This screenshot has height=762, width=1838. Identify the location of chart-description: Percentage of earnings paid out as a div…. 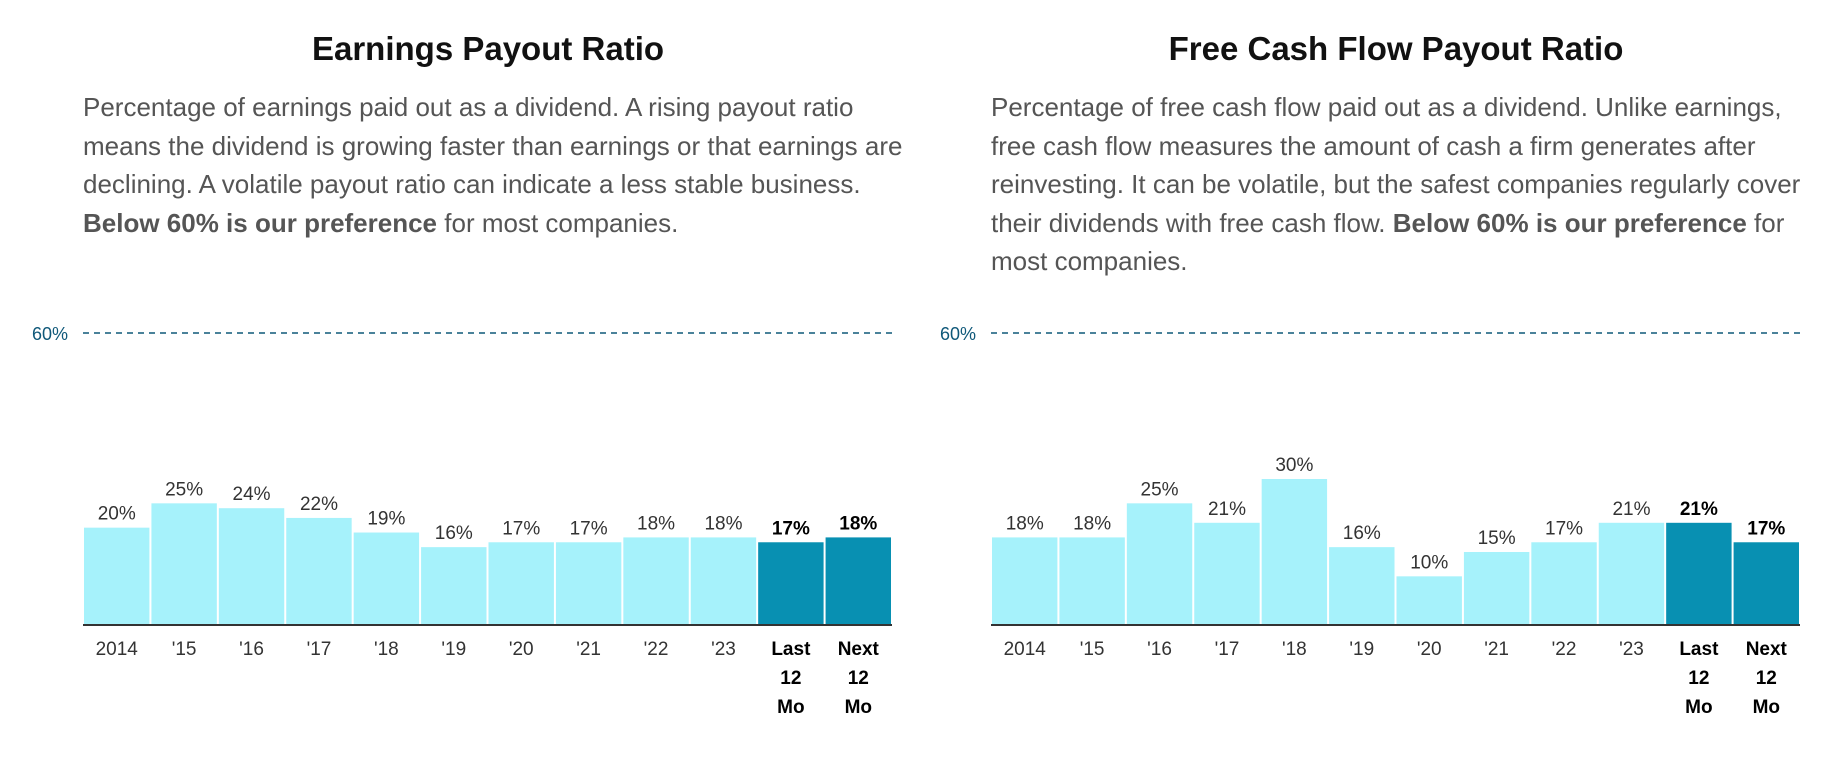
(493, 165).